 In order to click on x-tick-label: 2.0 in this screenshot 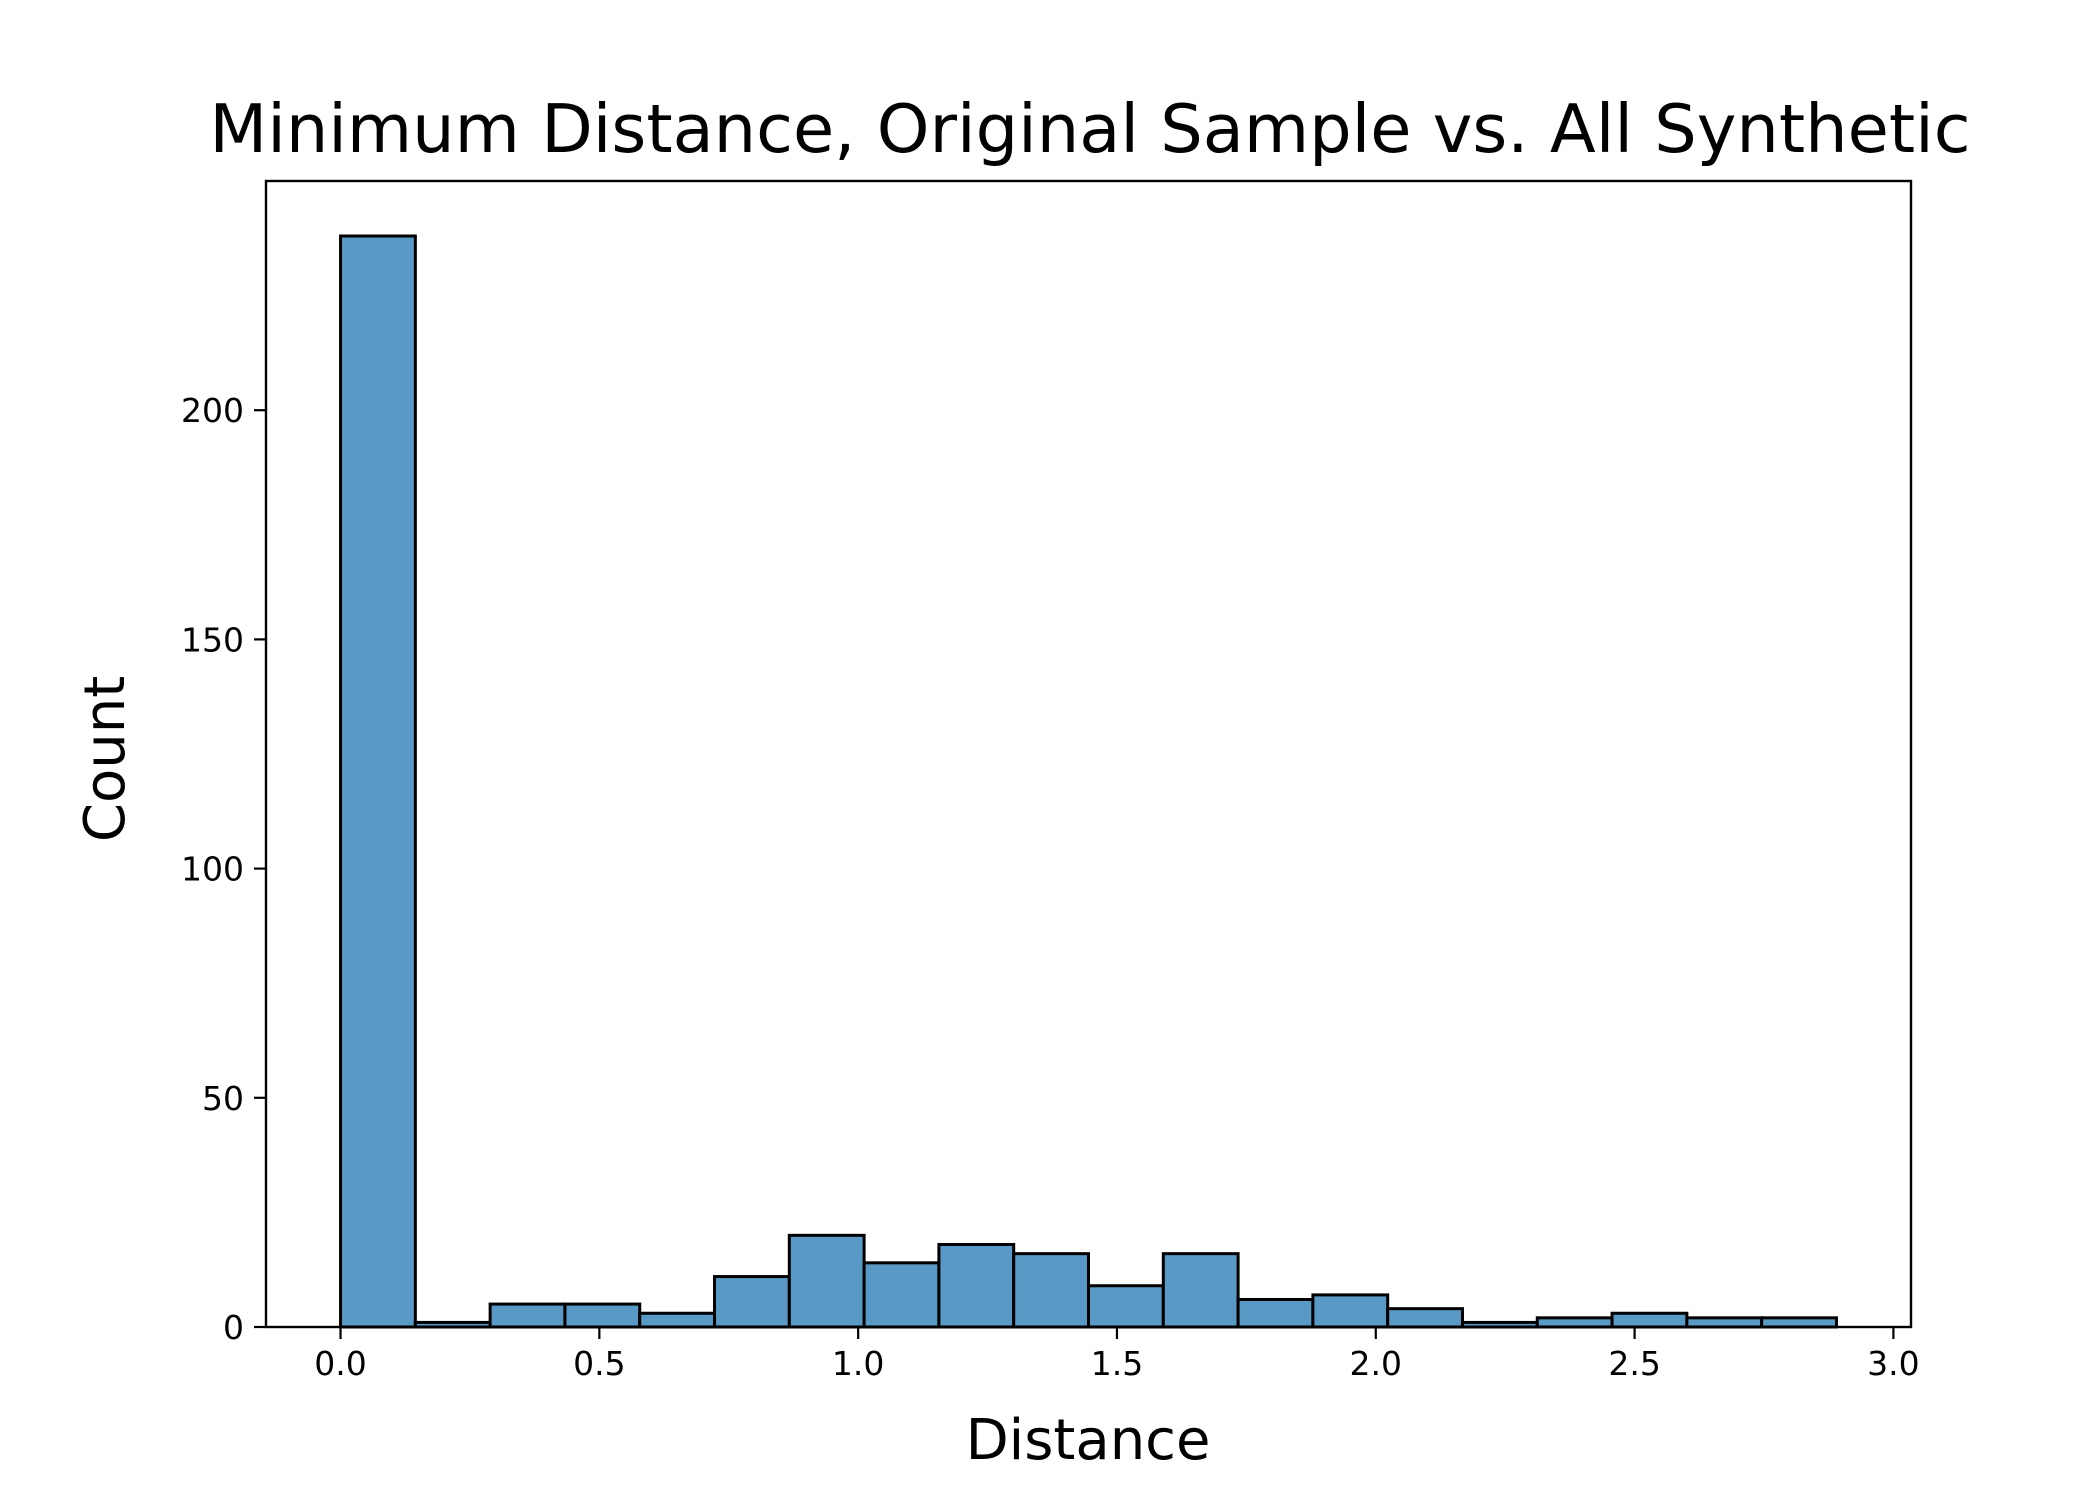, I will do `click(1376, 1363)`.